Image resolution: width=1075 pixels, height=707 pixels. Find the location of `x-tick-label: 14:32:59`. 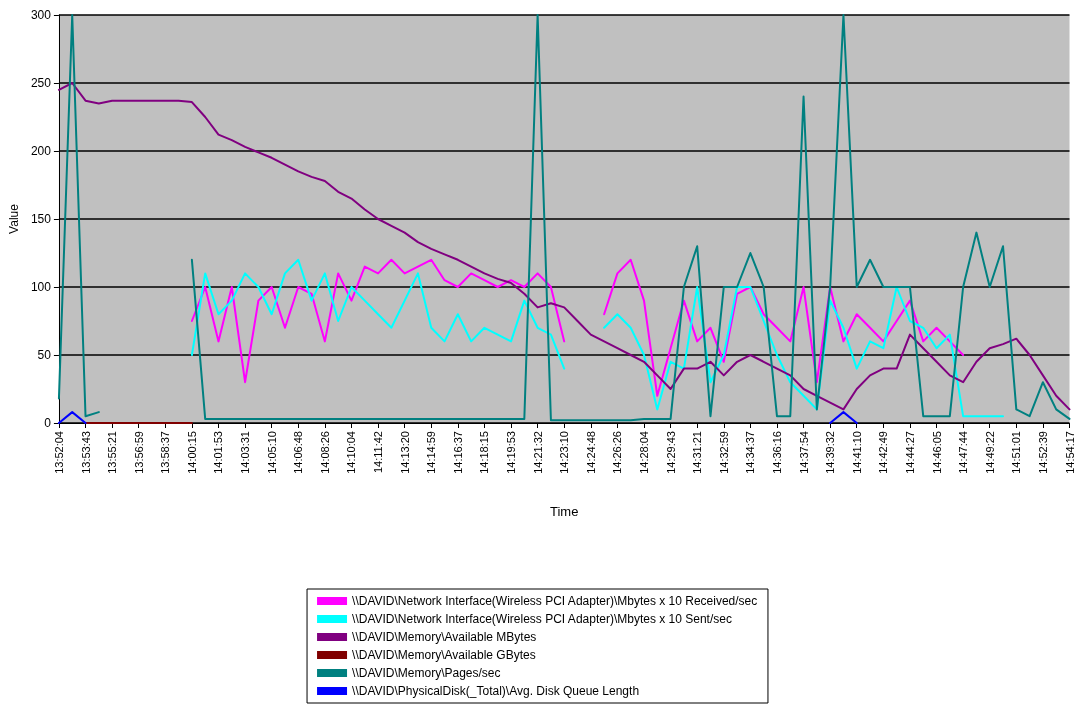

x-tick-label: 14:32:59 is located at coordinates (723, 452).